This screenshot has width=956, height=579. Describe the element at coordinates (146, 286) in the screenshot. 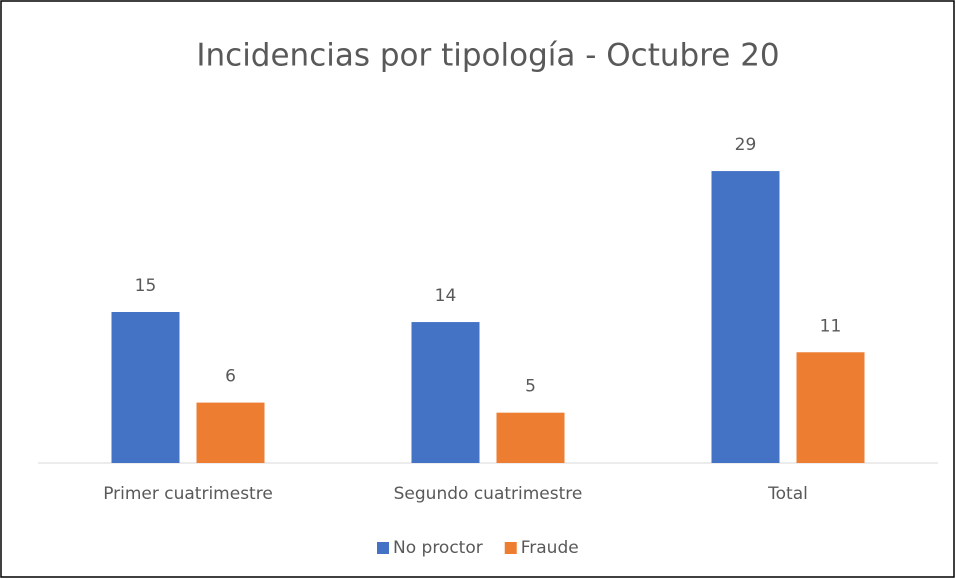

I see `data-label: 15` at that location.